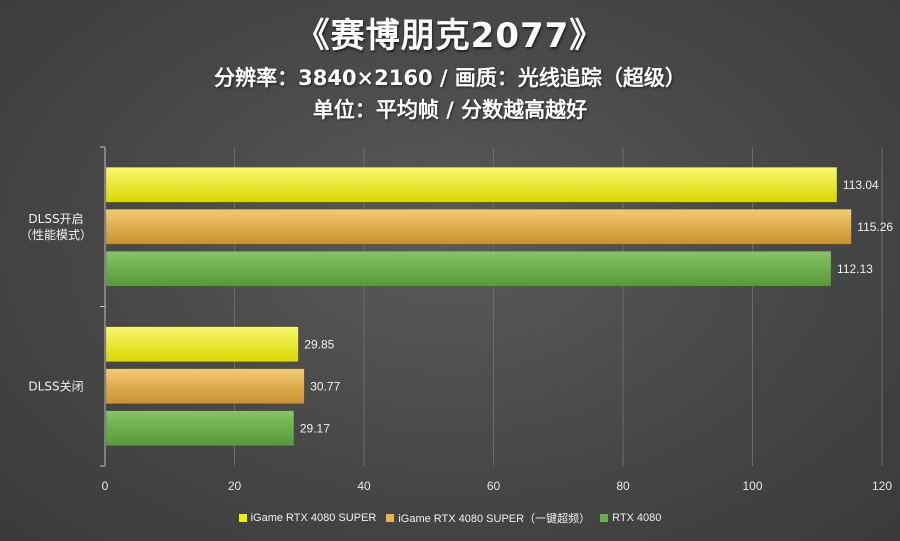 Image resolution: width=900 pixels, height=541 pixels. What do you see at coordinates (468, 269) in the screenshot?
I see `bar-series3-category1` at bounding box center [468, 269].